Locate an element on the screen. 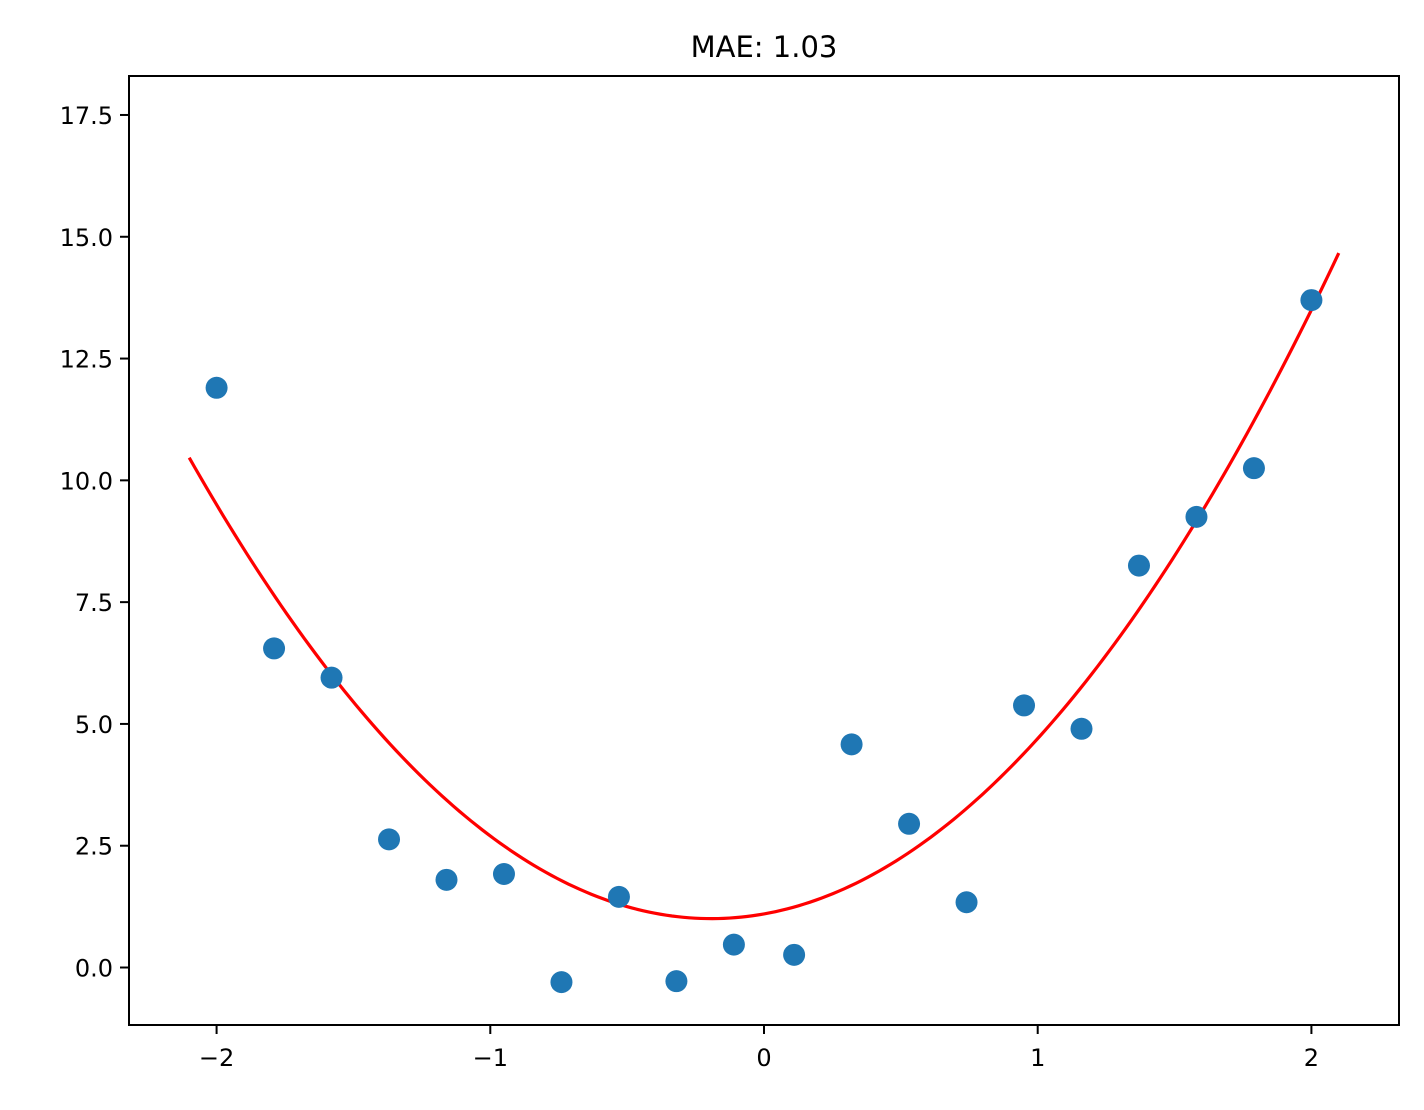 The height and width of the screenshot is (1110, 1424). y-tick-label: 0.0 is located at coordinates (94, 969).